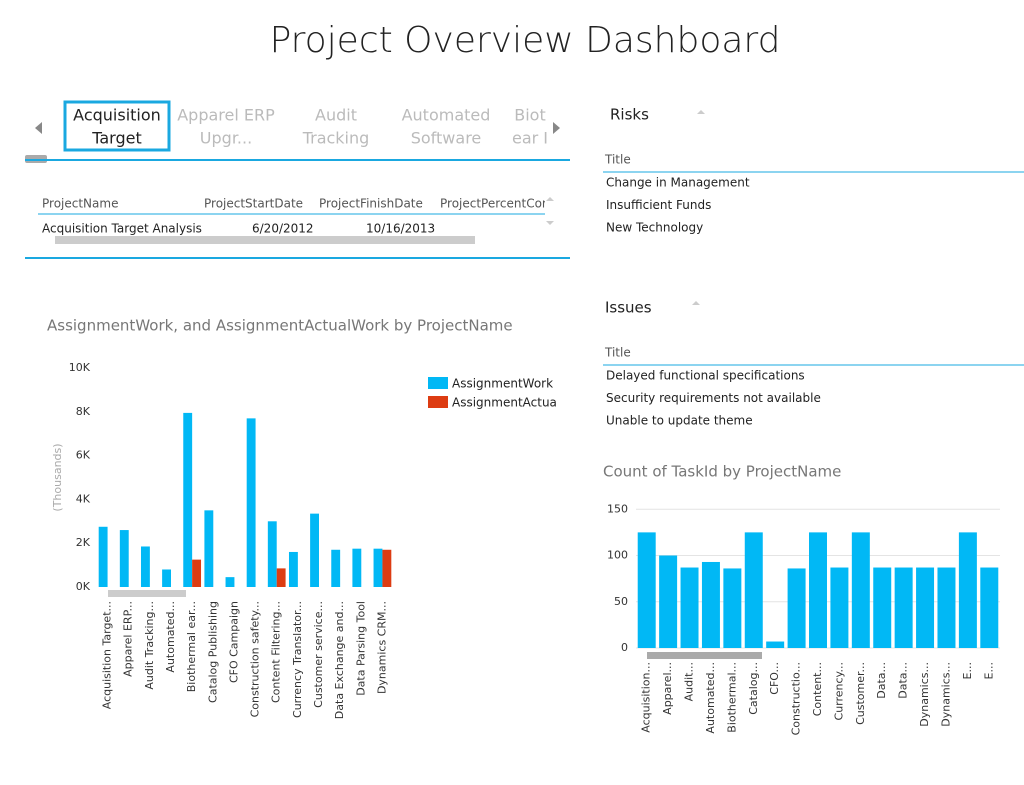 The image size is (1024, 785). Describe the element at coordinates (83, 586) in the screenshot. I see `y-tick-label: 0K` at that location.